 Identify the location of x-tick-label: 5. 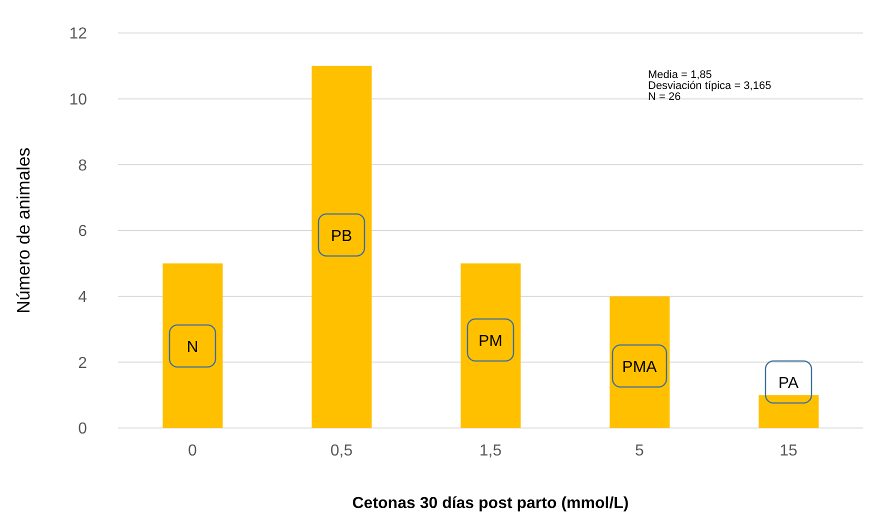
(639, 451).